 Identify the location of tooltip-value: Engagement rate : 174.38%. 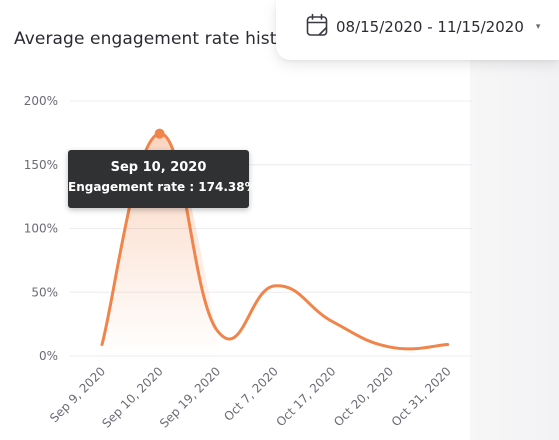
(162, 187).